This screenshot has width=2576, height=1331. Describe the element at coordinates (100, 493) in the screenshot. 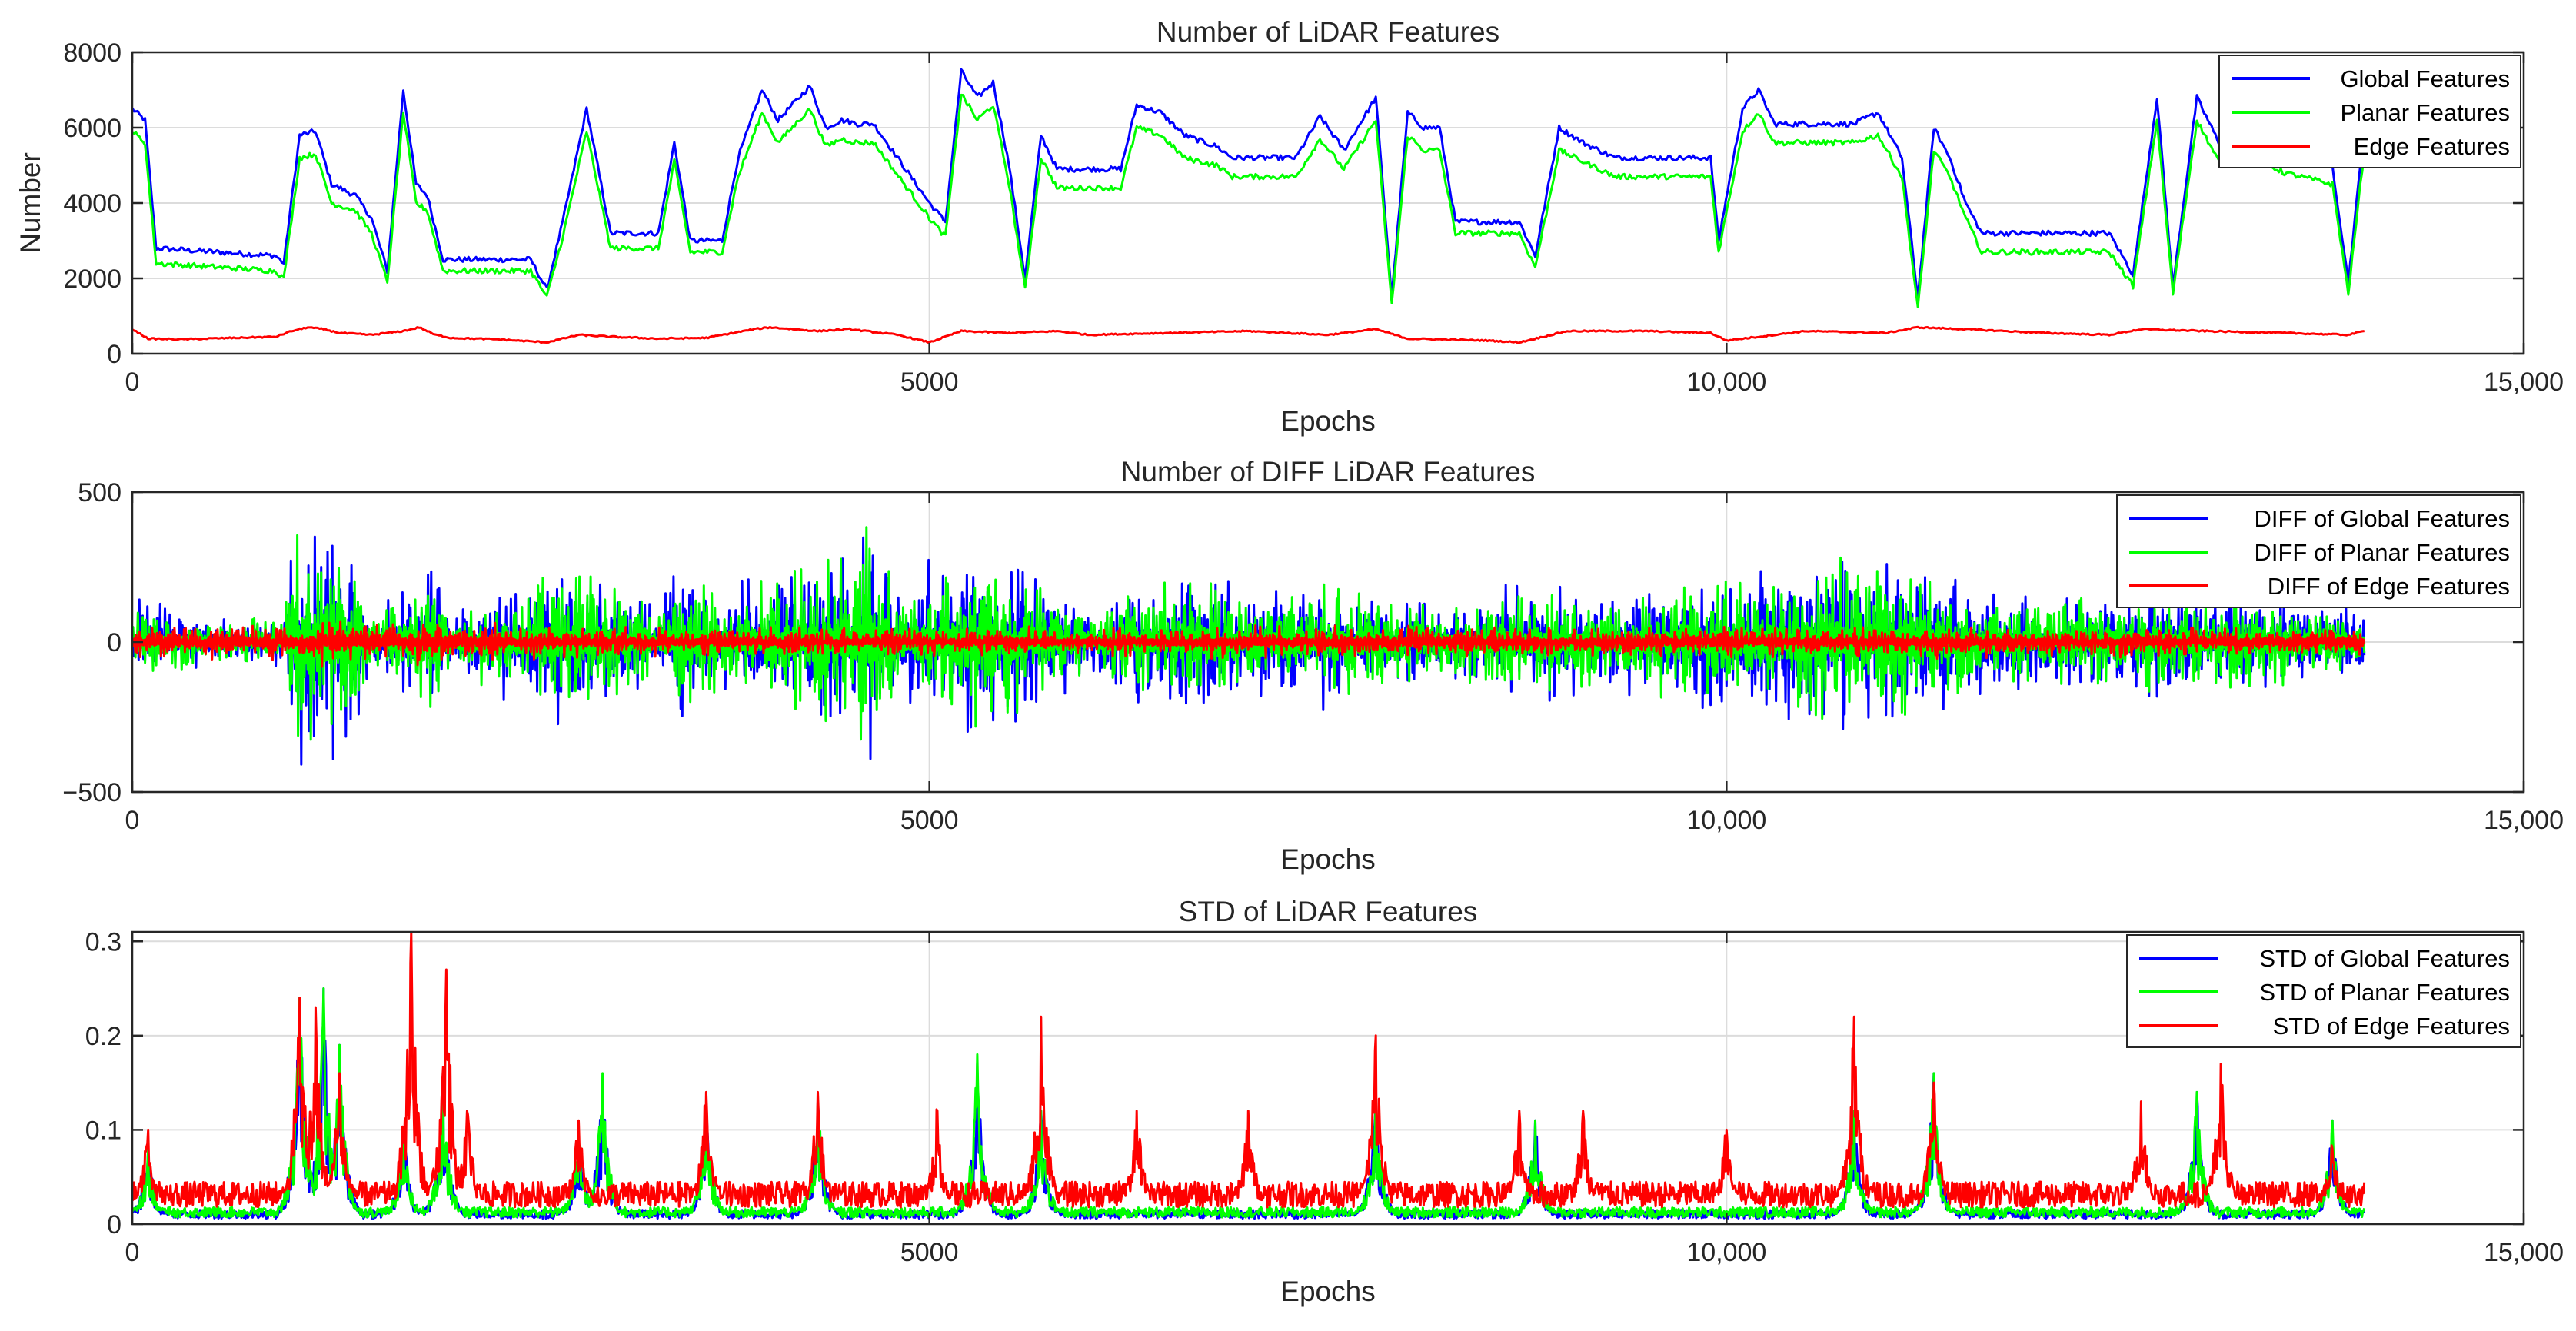

I see `y-tick-label: 500` at that location.